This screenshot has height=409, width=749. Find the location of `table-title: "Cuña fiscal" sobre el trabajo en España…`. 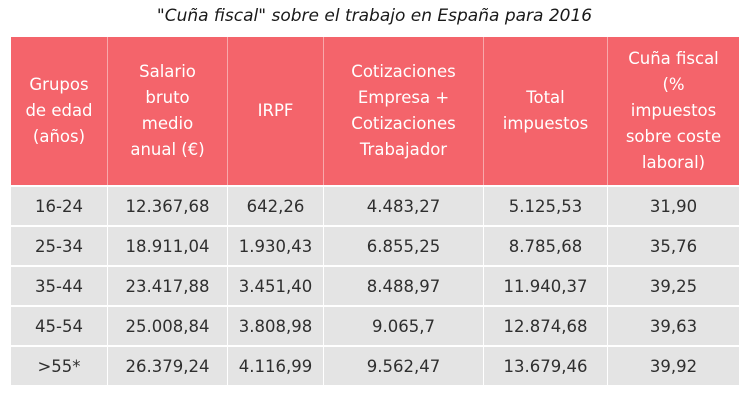

table-title: "Cuña fiscal" sobre el trabajo en España… is located at coordinates (374, 16).